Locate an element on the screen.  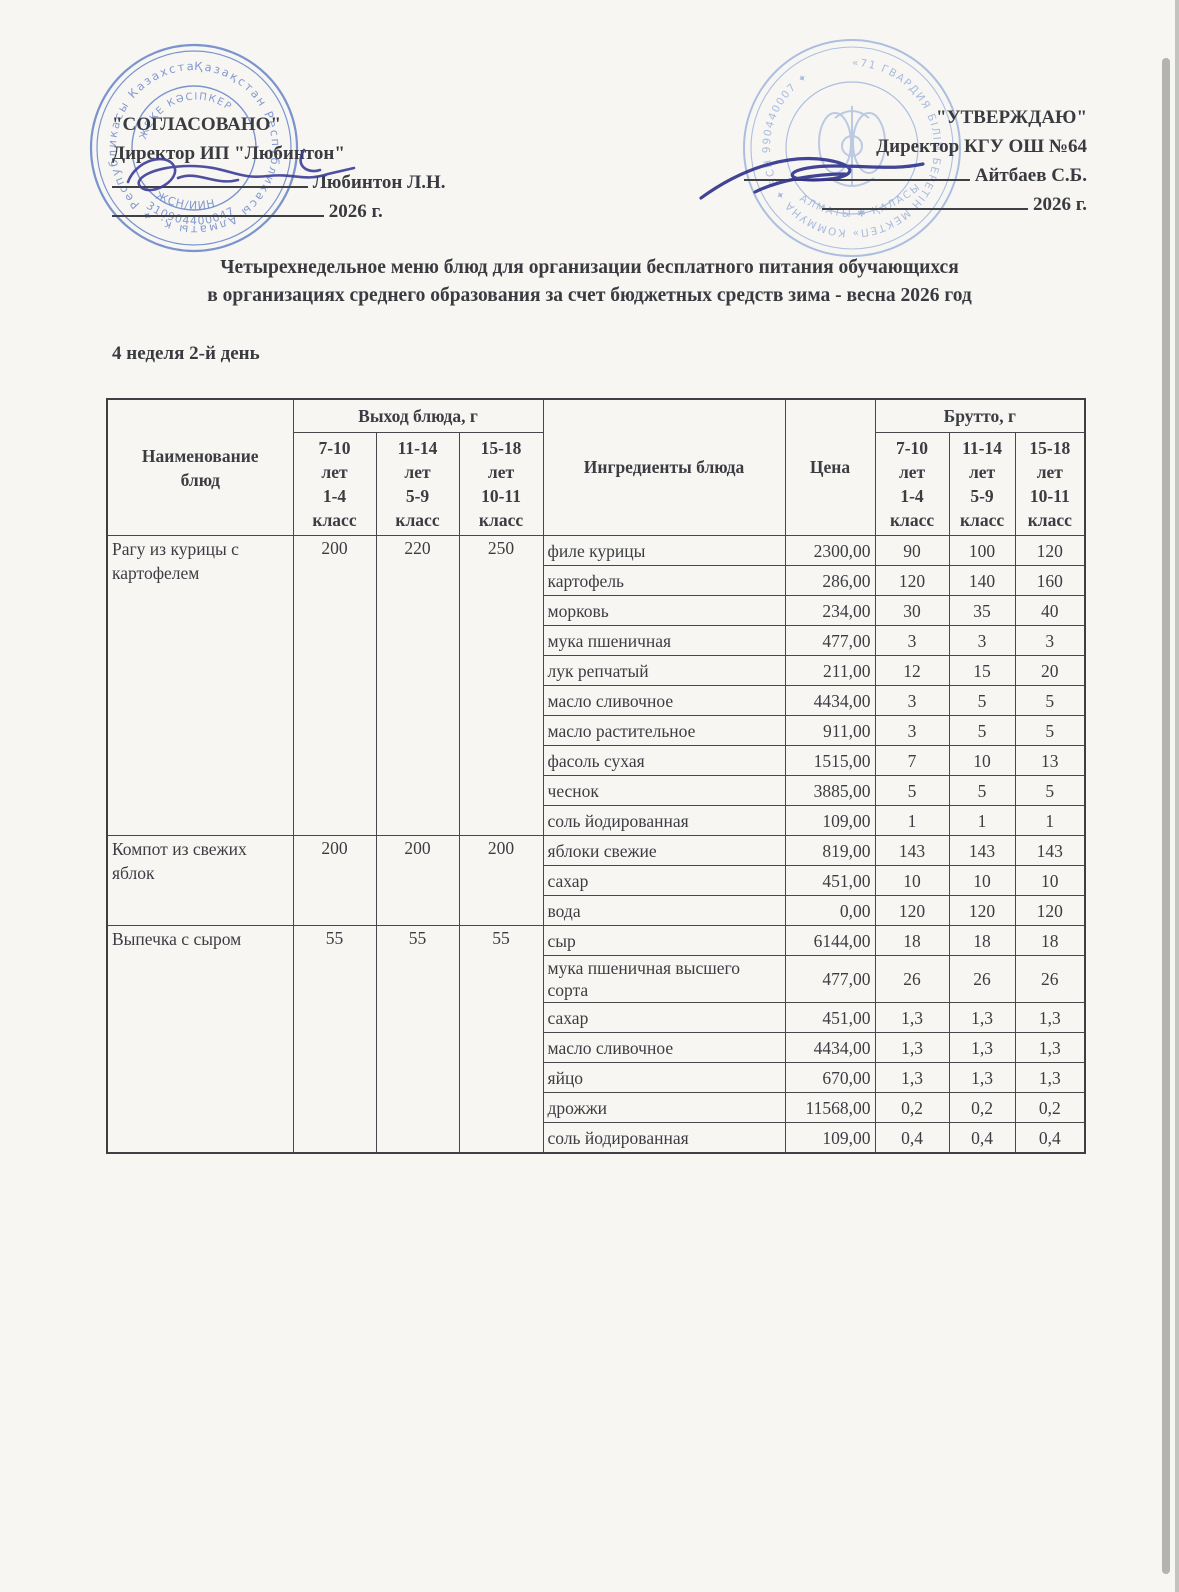
ingredient-row: Выпечка с сыром 55 55 55 сыр 6144,00 18 18 18 is located at coordinates (596, 1039).